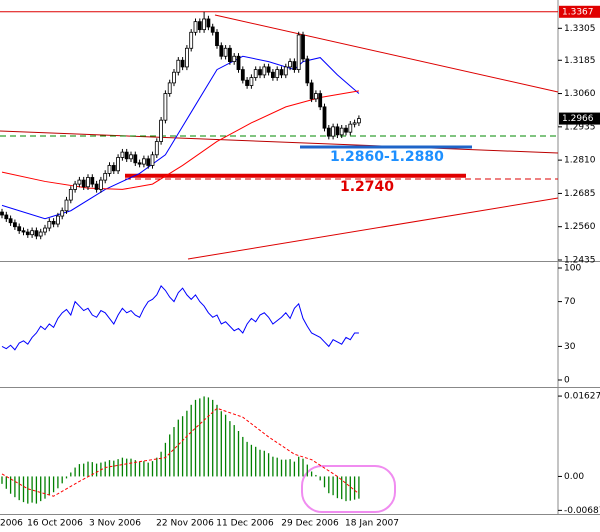  Describe the element at coordinates (580, 127) in the screenshot. I see `y-tick-label: 1.2935` at that location.